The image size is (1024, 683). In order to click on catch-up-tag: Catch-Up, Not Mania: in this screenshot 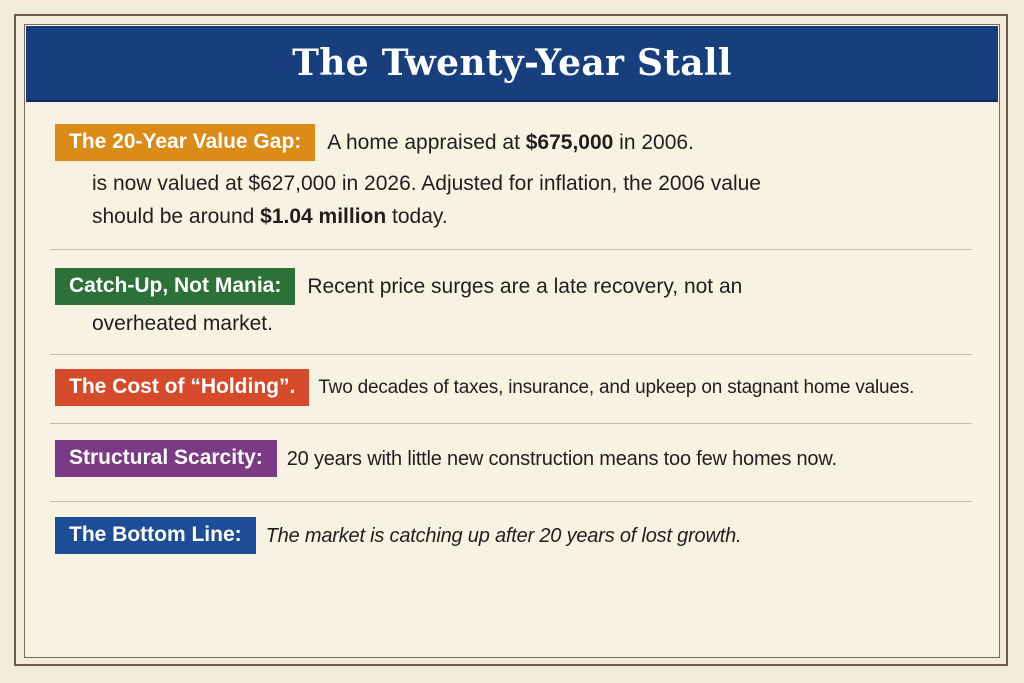, I will do `click(175, 286)`.